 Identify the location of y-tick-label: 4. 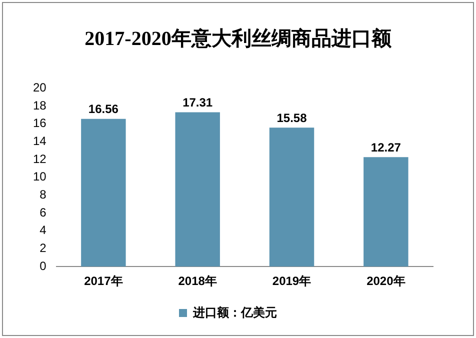
(43, 230).